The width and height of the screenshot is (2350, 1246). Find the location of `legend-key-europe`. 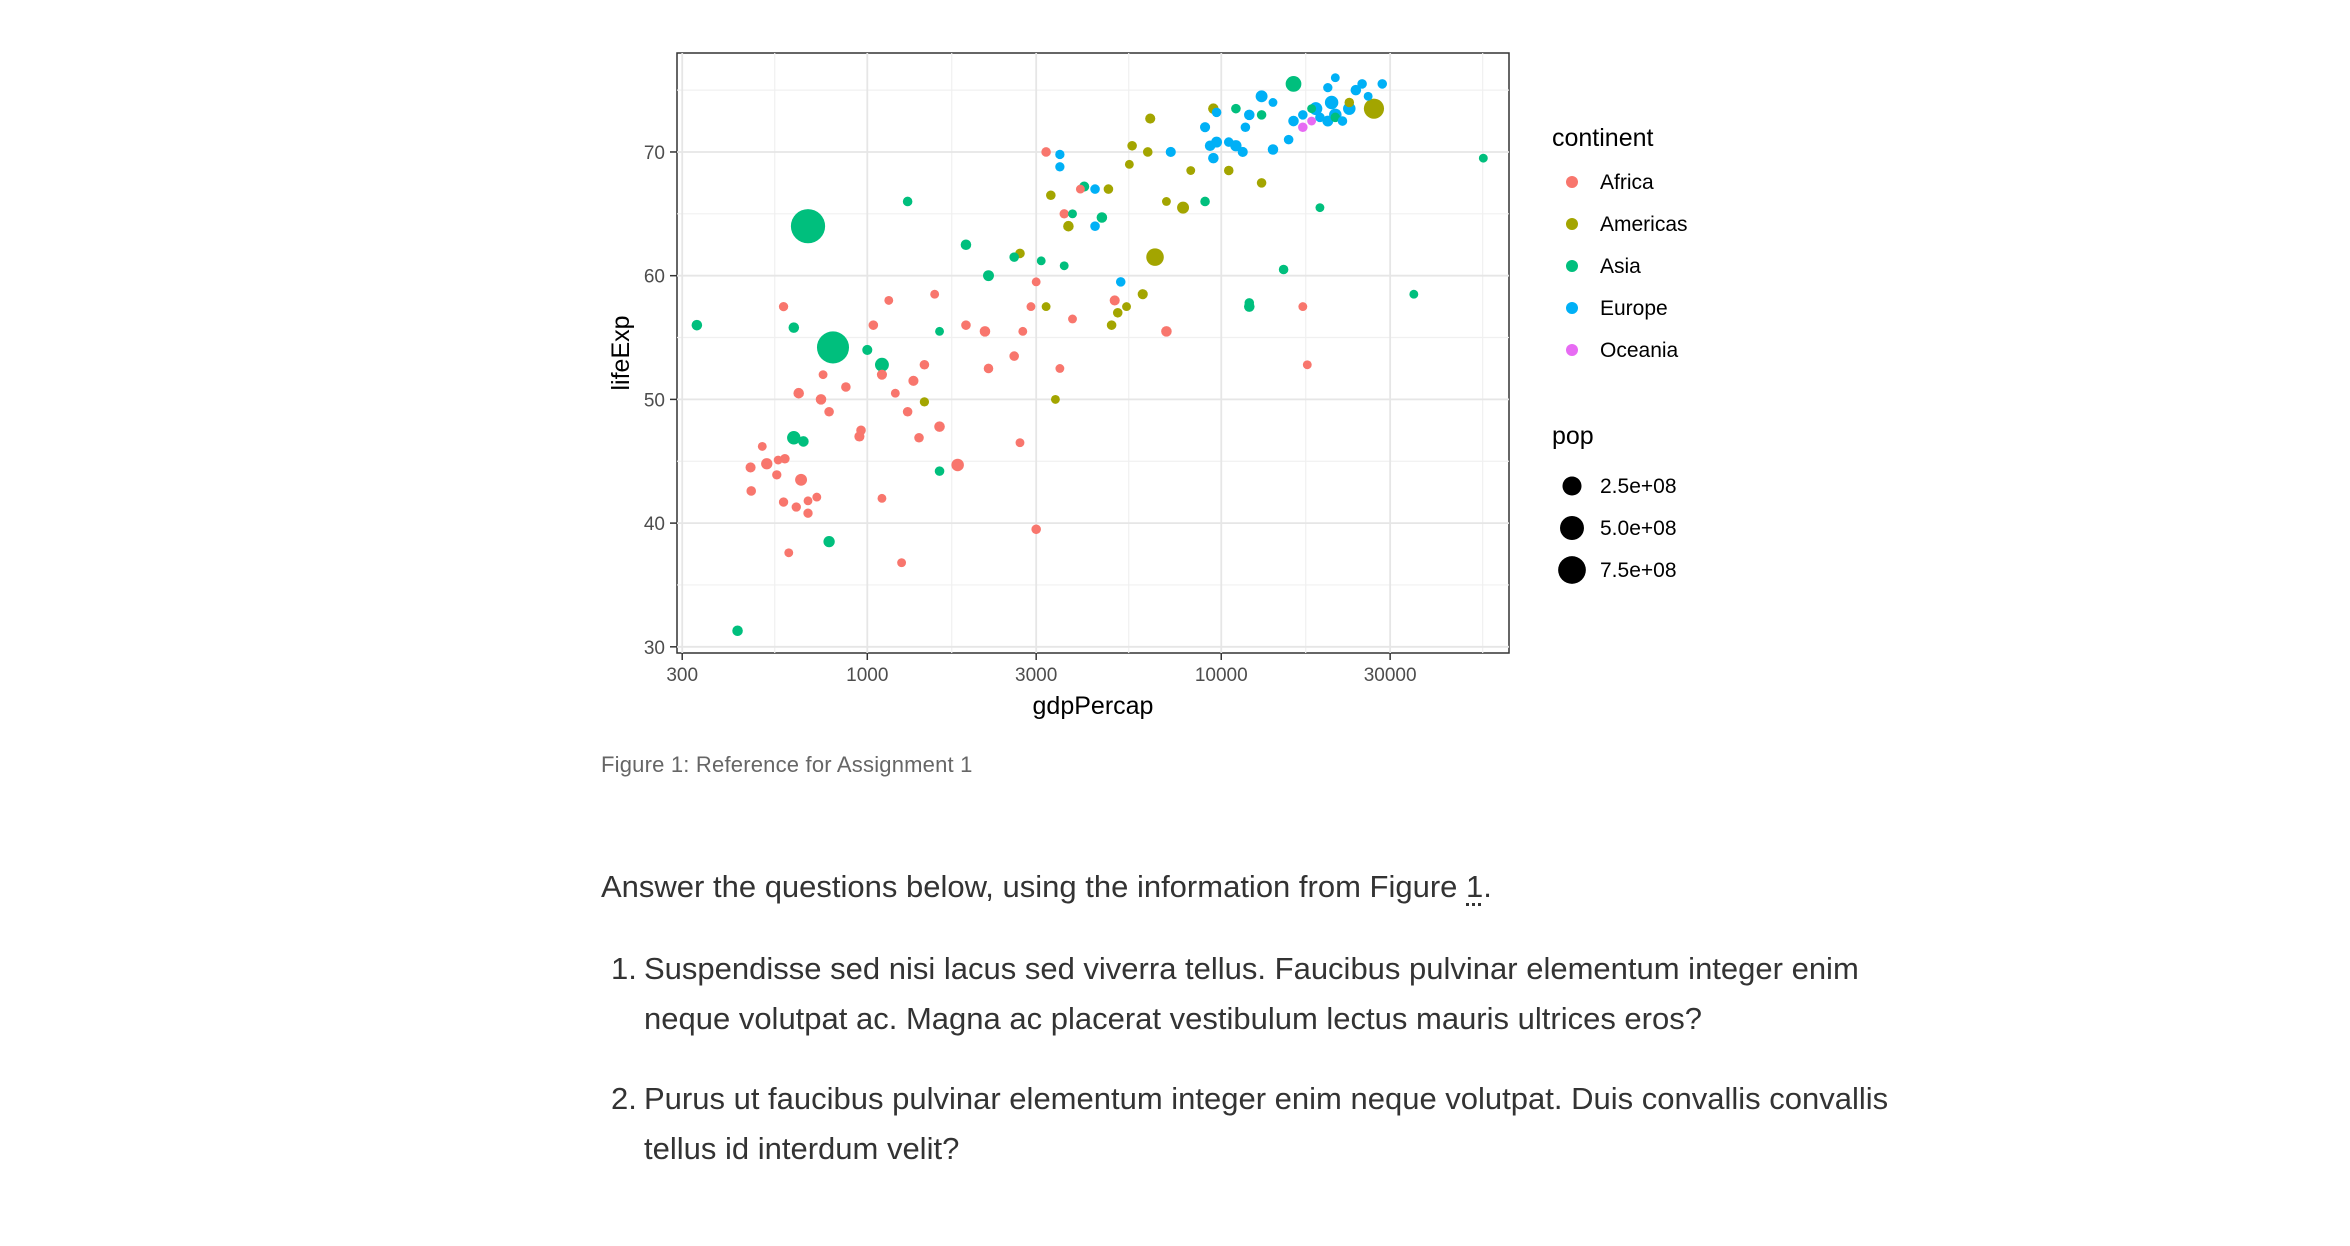

legend-key-europe is located at coordinates (1572, 308).